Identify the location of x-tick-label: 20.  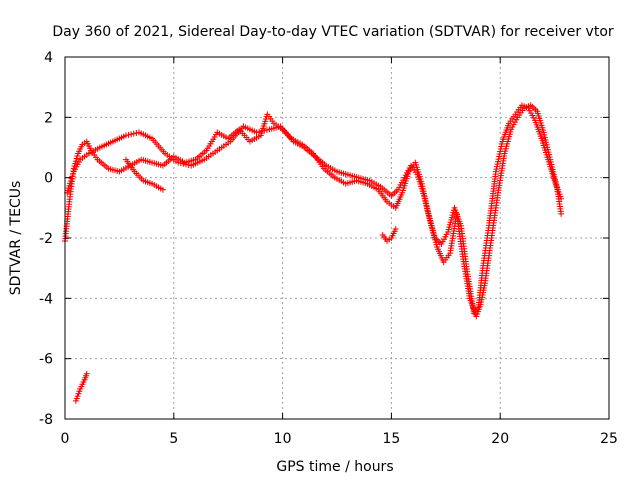
(500, 439).